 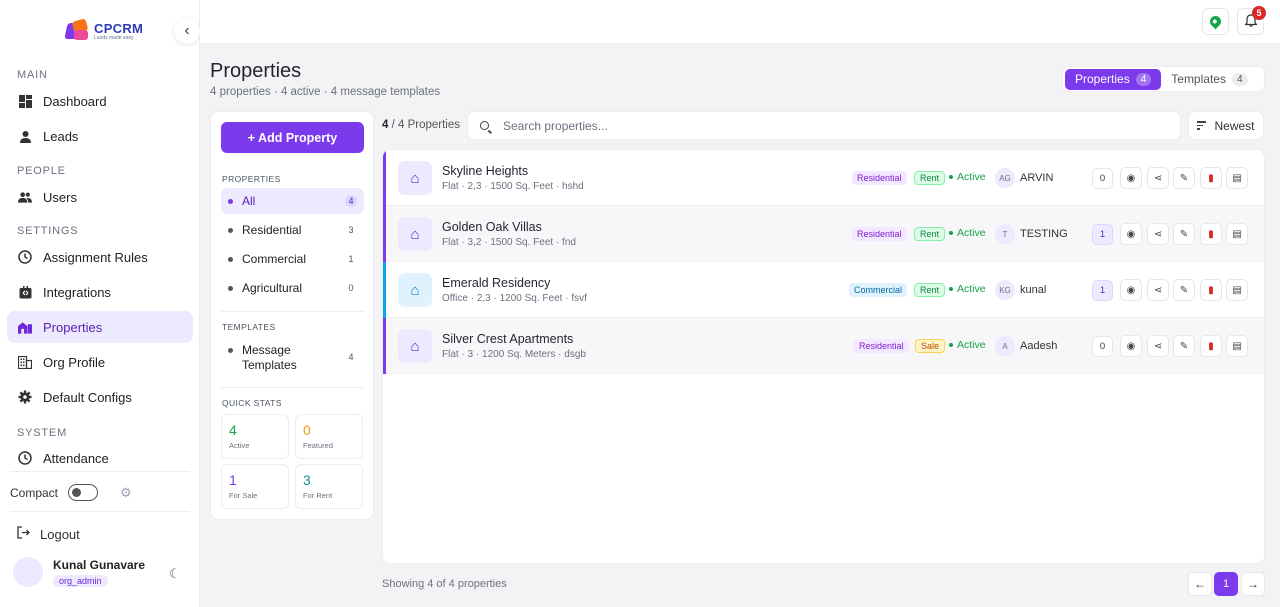 What do you see at coordinates (385, 125) in the screenshot?
I see `results-shown: 4` at bounding box center [385, 125].